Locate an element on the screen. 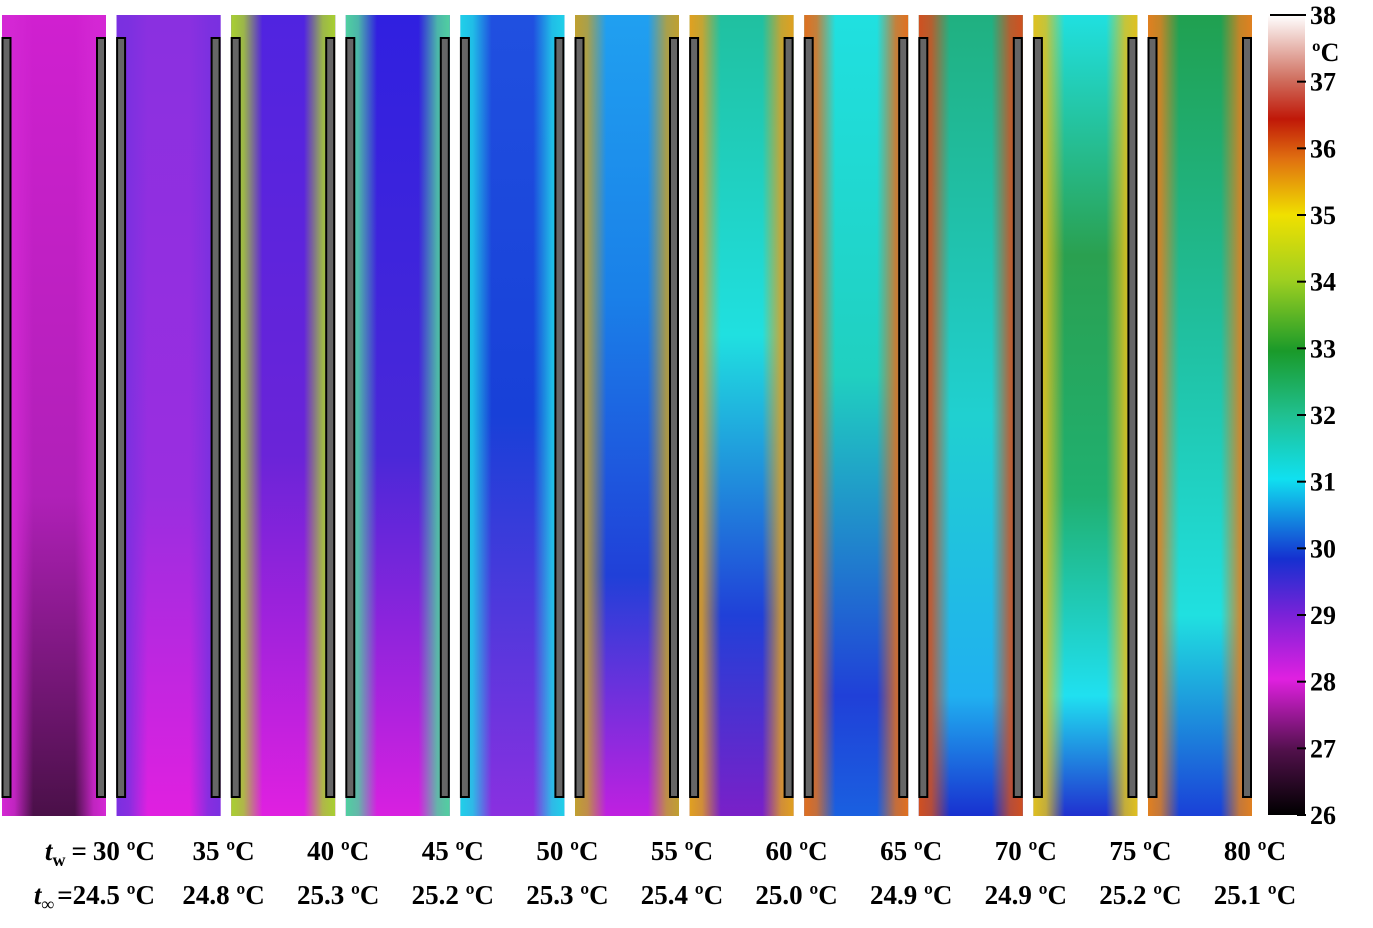 Image resolution: width=1373 pixels, height=928 pixels. wall-temperature: 50 ºC is located at coordinates (567, 851).